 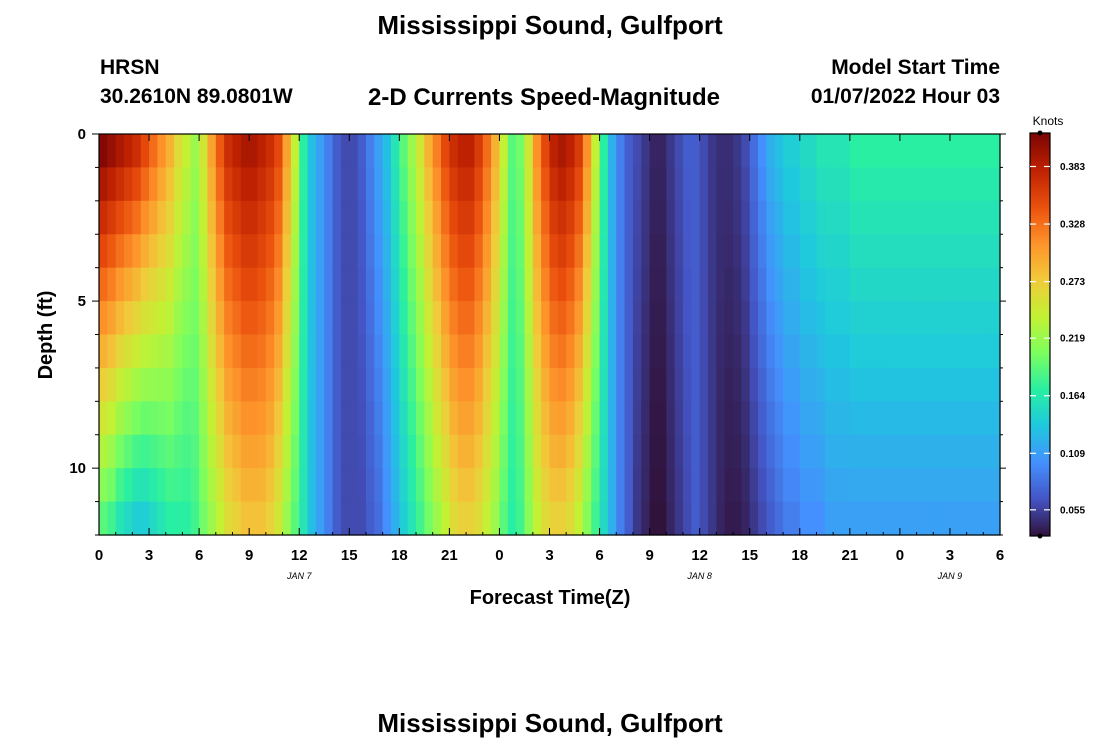 What do you see at coordinates (550, 723) in the screenshot?
I see `next-chart-title: Mississippi Sound, Gulfport` at bounding box center [550, 723].